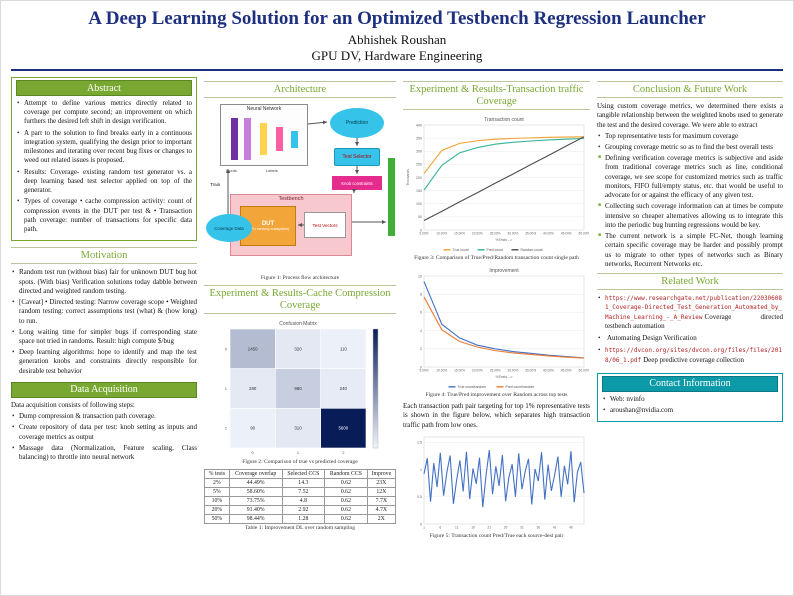  Describe the element at coordinates (495, 250) in the screenshot. I see `svg-text: Pred count` at that location.